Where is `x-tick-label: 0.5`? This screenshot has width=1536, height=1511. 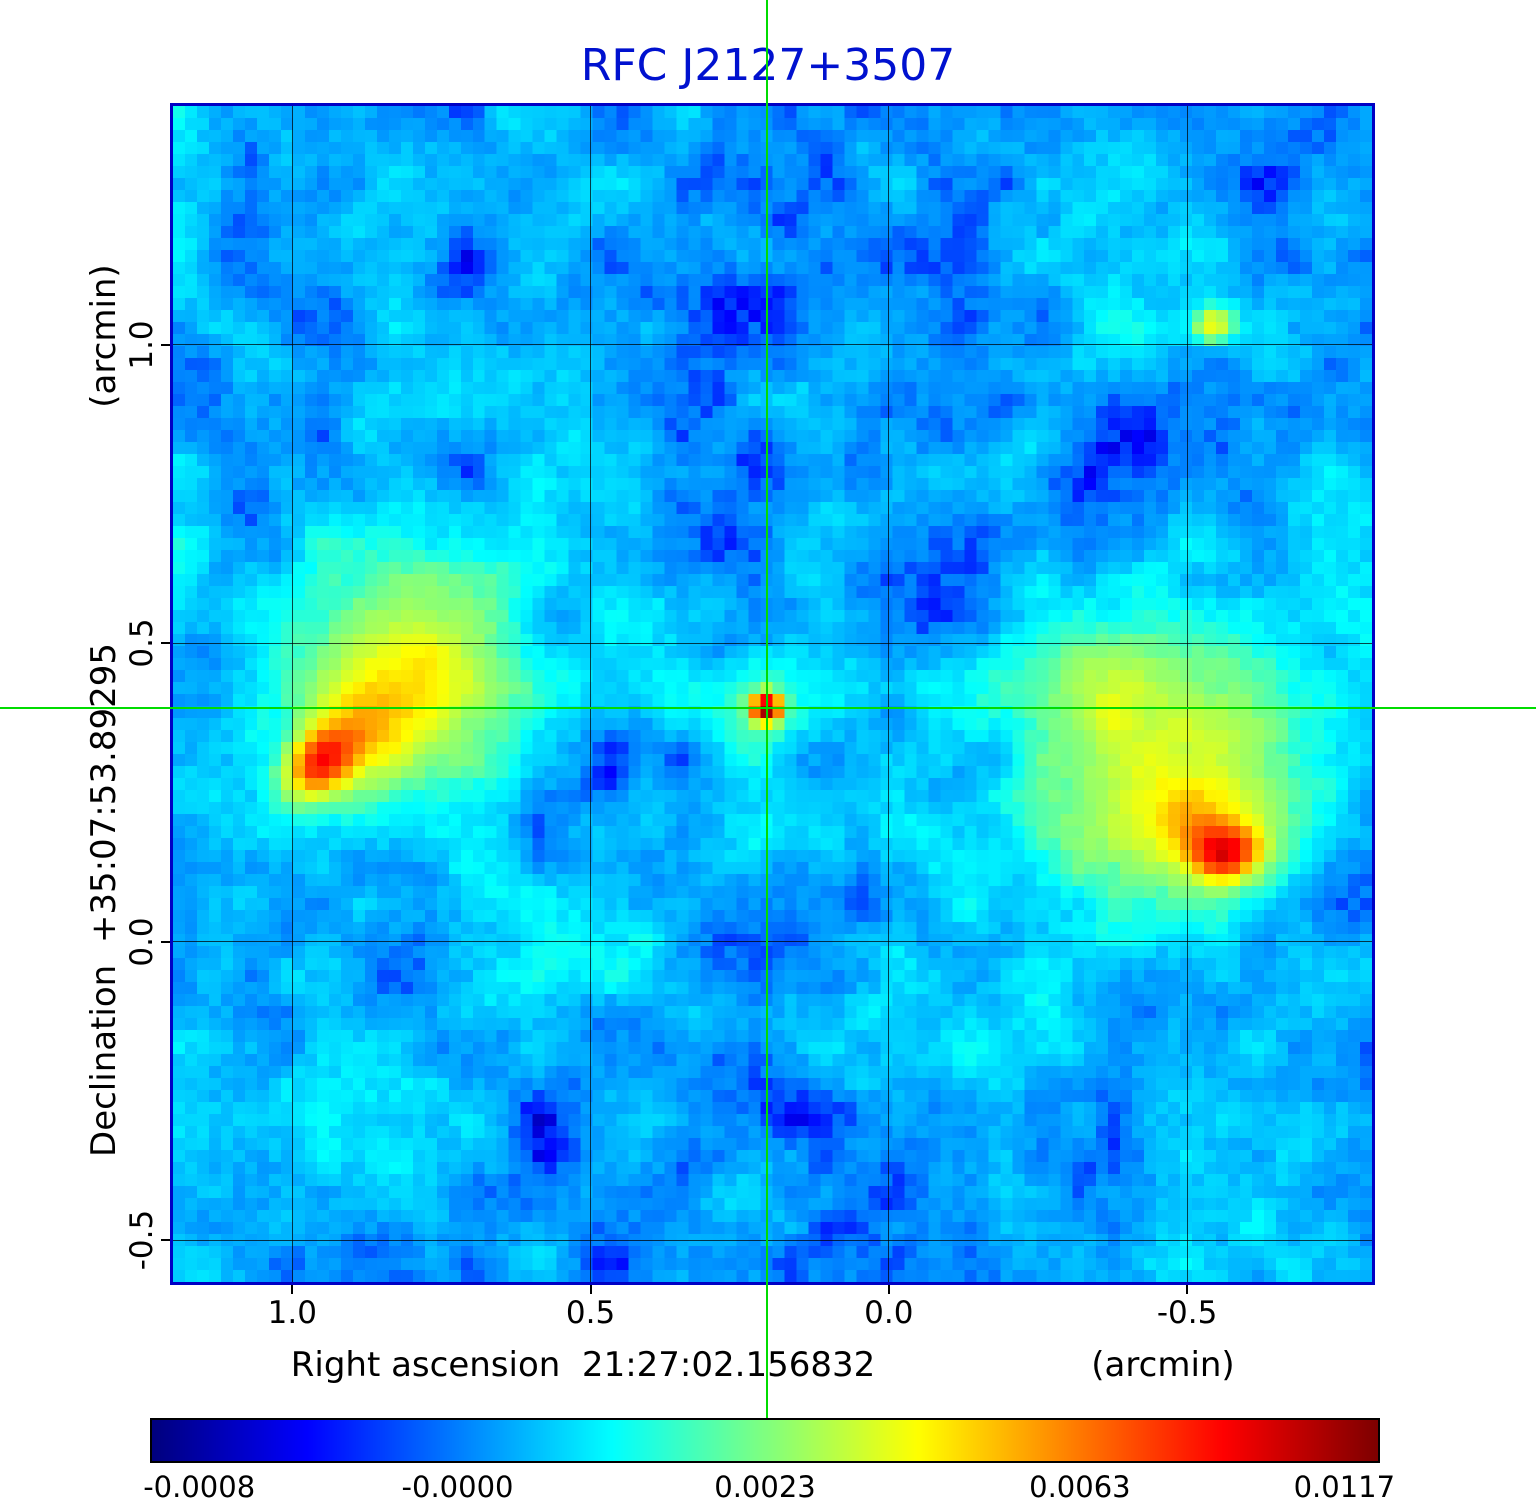
x-tick-label: 0.5 is located at coordinates (590, 1313).